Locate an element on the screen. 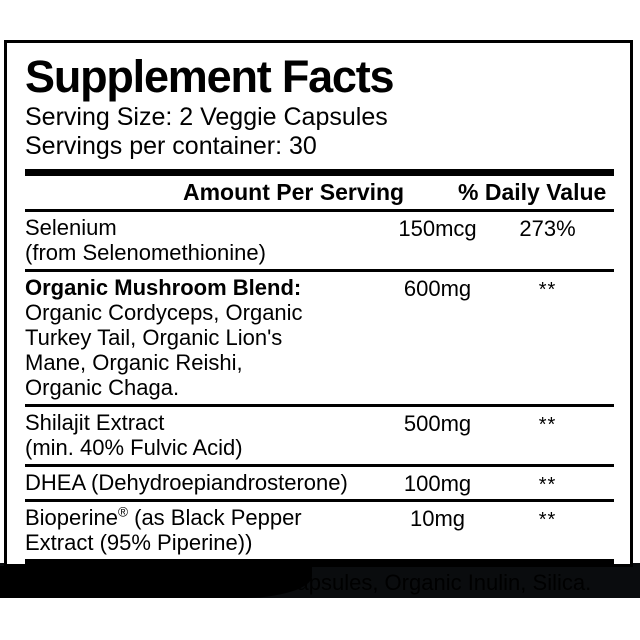 This screenshot has height=640, width=640. ingredient-subtext: (min. 40% Fulvic Acid) is located at coordinates (134, 447).